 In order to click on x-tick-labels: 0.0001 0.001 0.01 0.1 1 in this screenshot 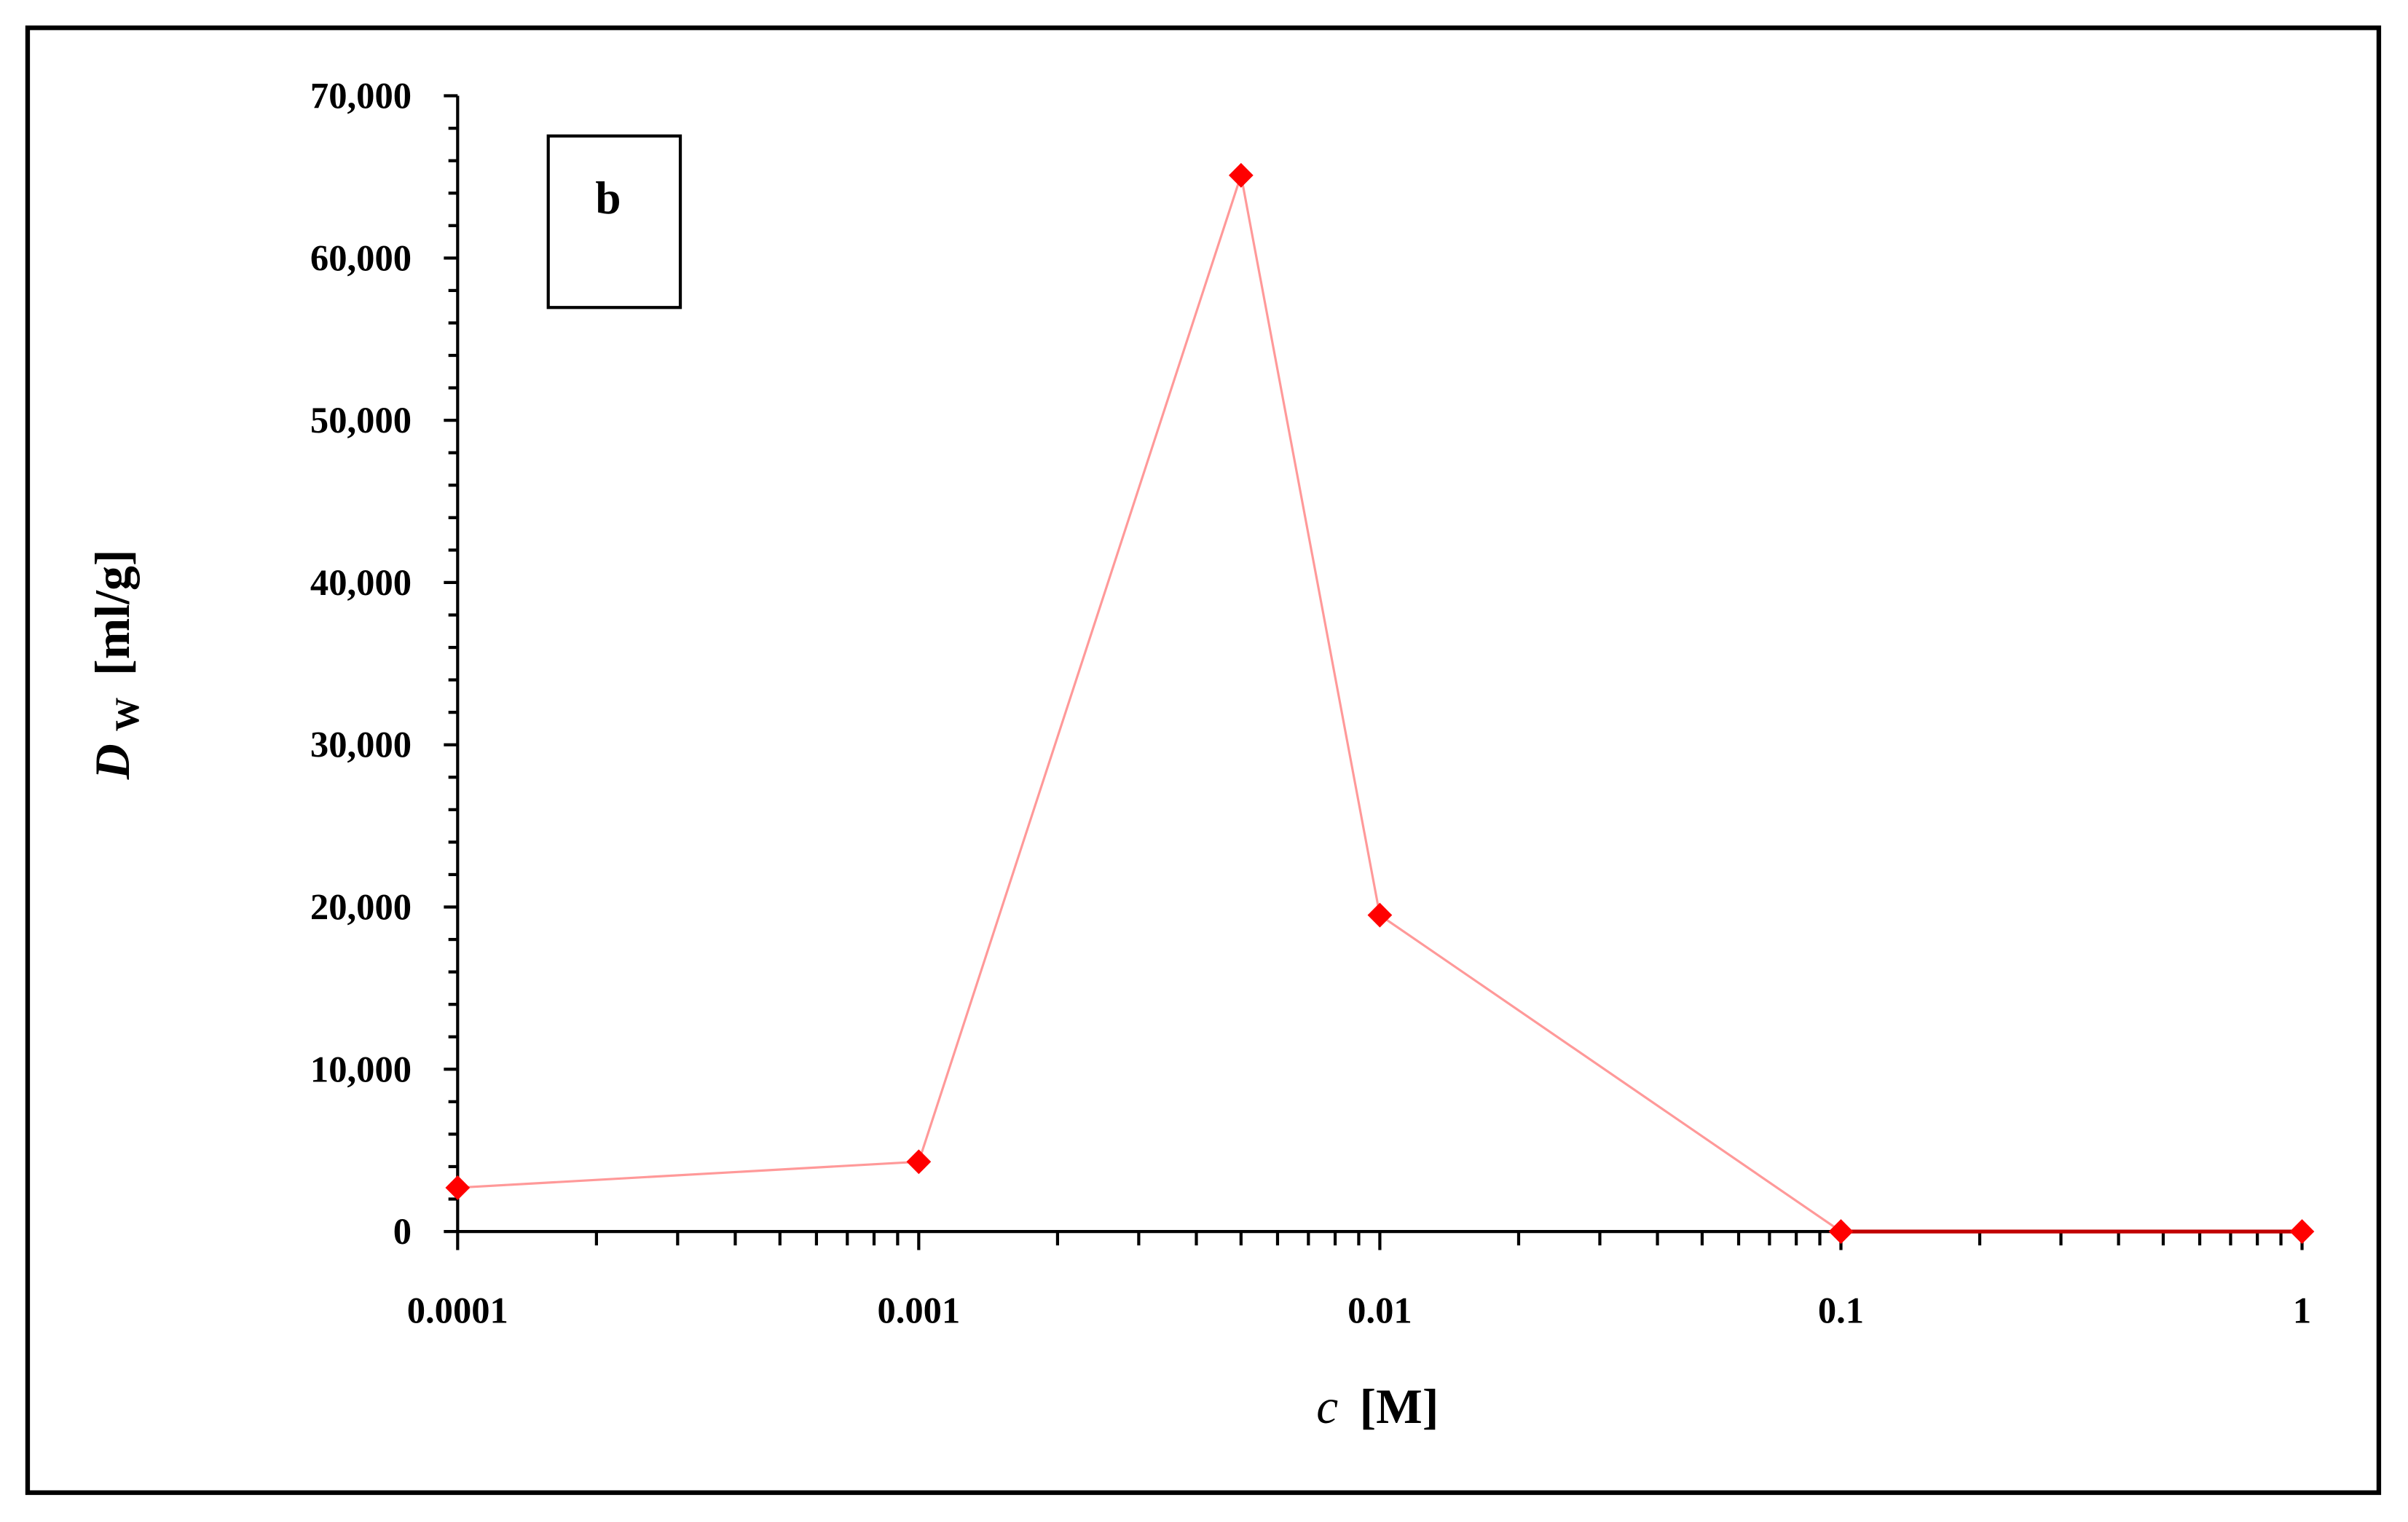, I will do `click(1359, 1310)`.